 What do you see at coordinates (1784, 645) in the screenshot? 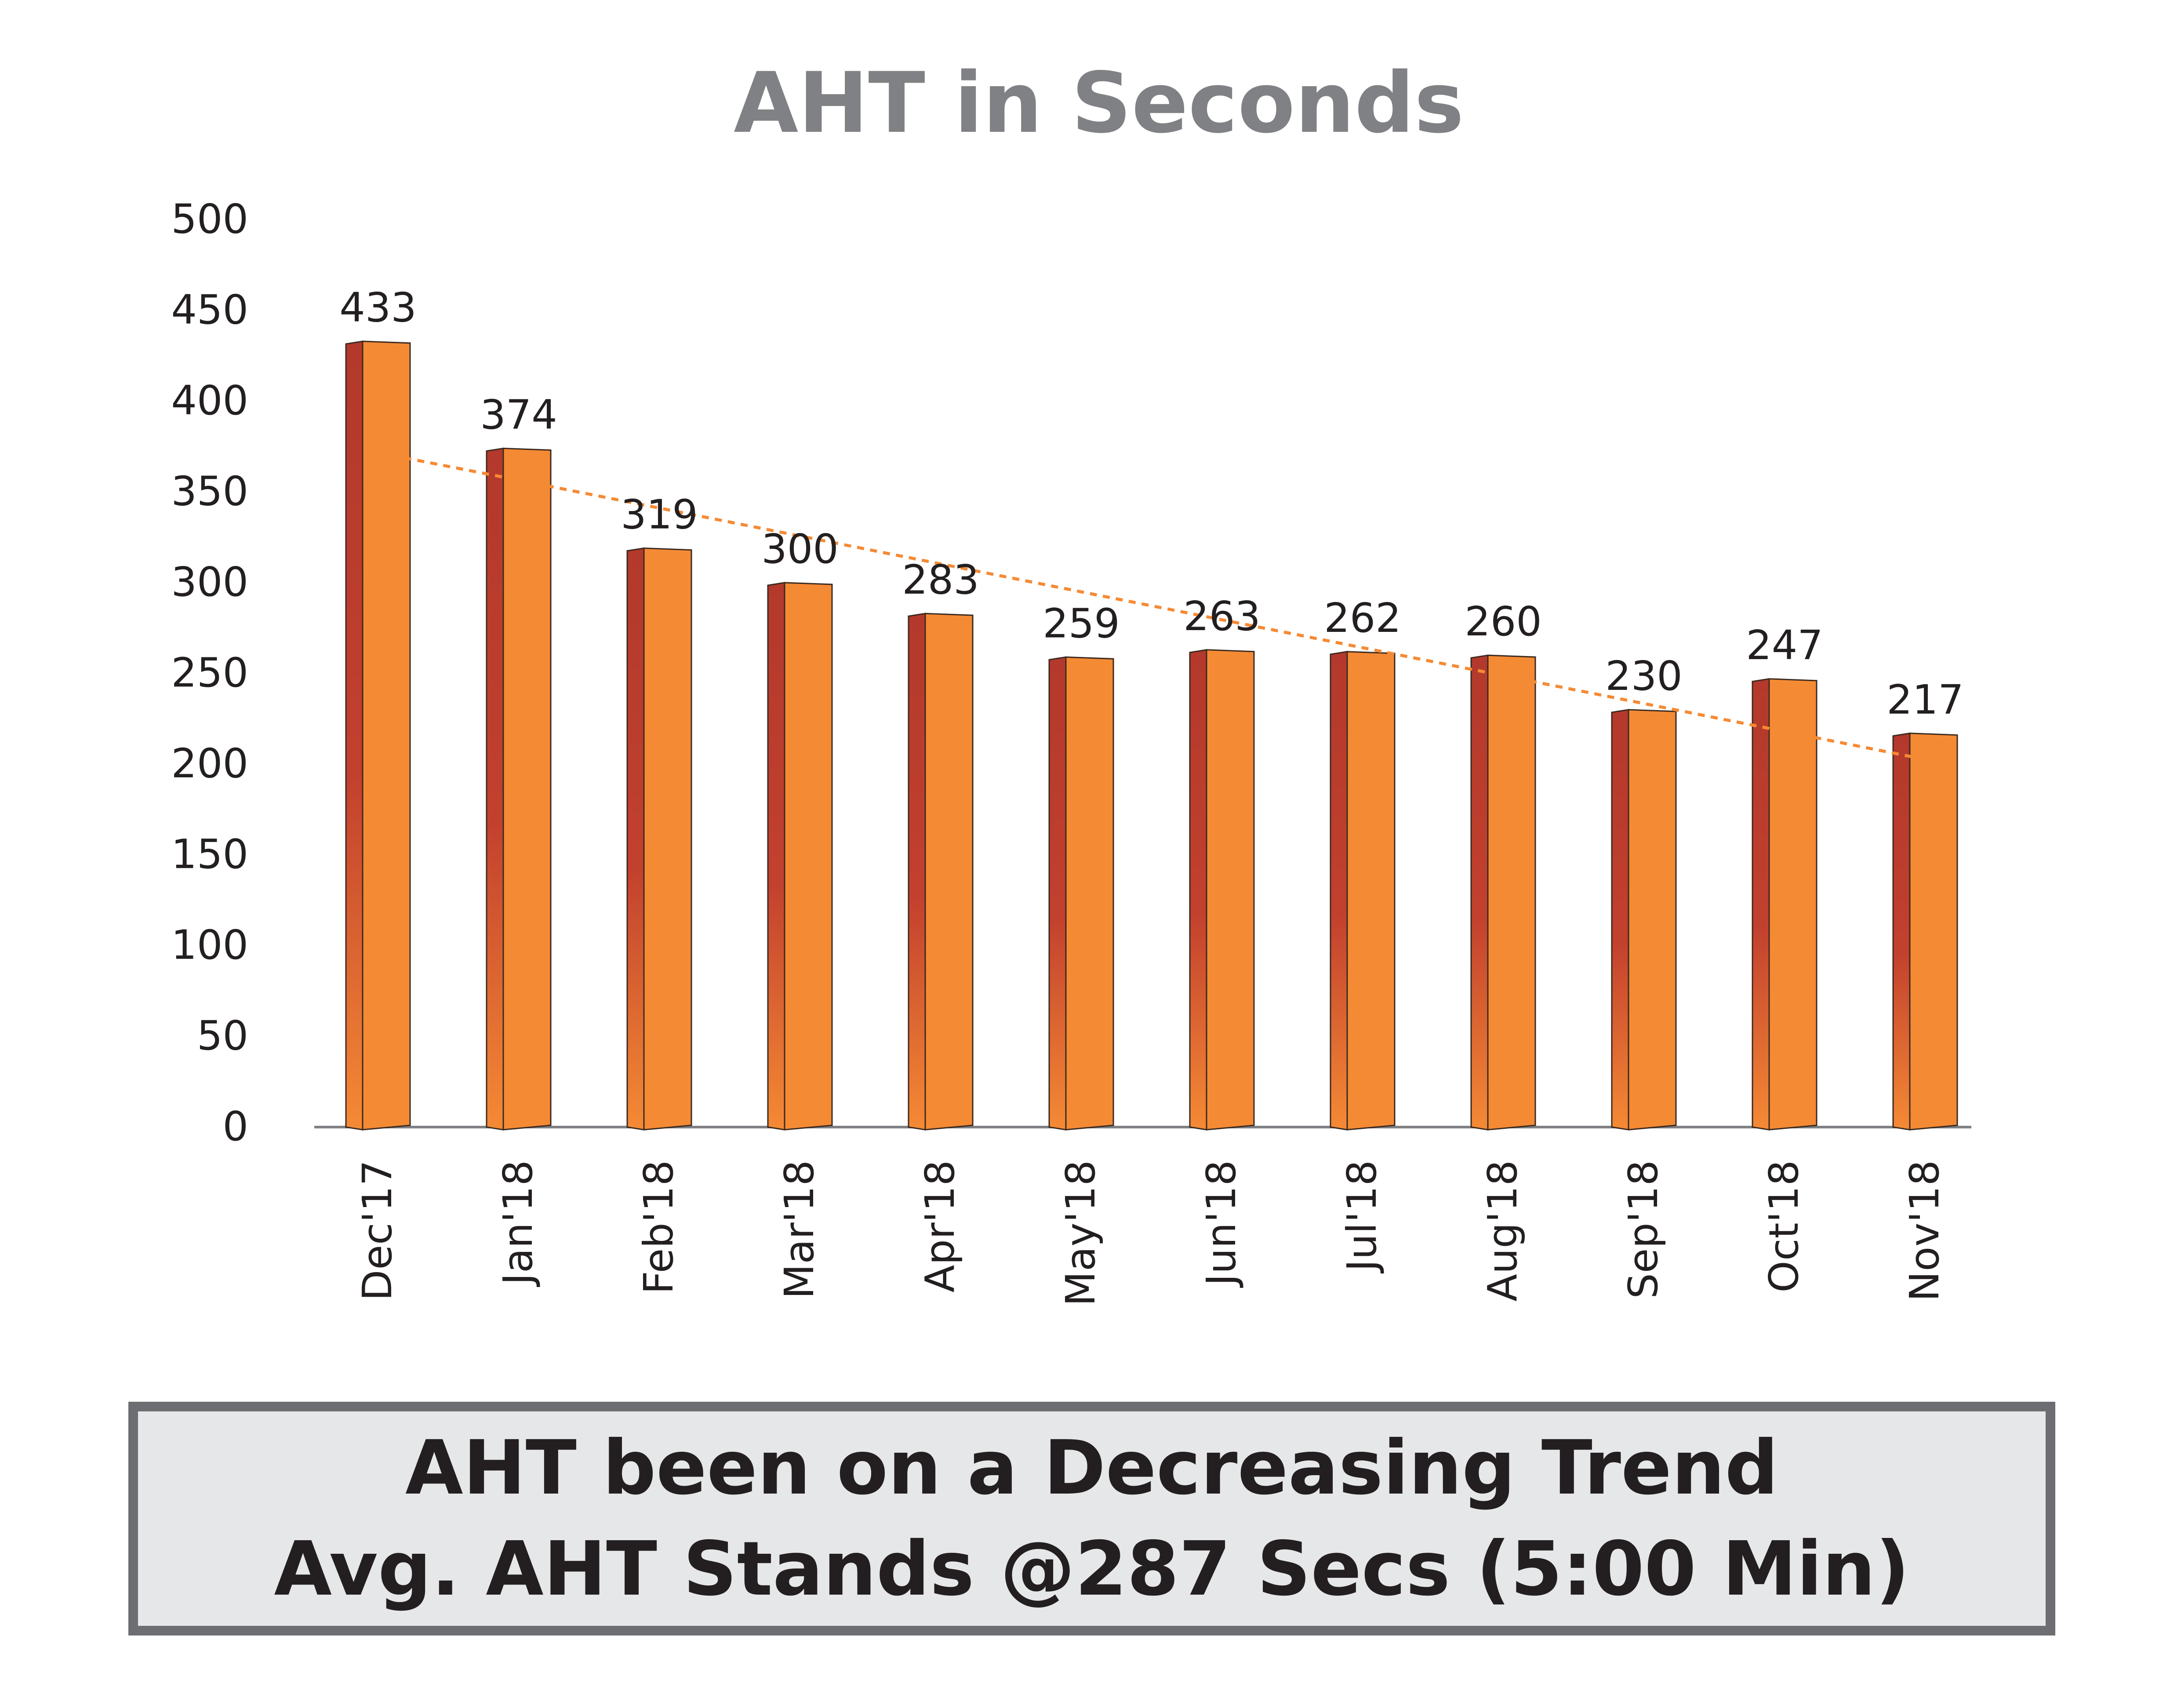
I see `data-label: 247` at bounding box center [1784, 645].